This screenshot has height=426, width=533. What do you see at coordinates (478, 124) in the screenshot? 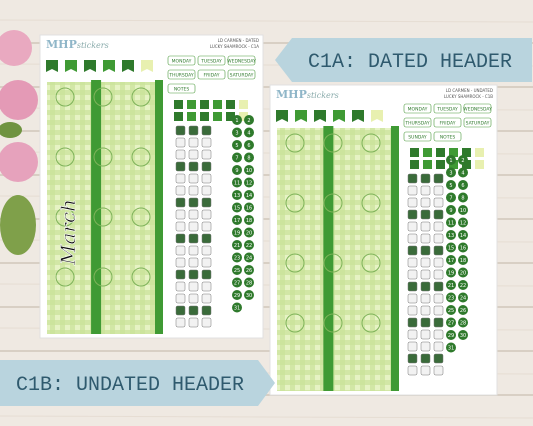
I see `weekday-label: SATURDAY` at bounding box center [478, 124].